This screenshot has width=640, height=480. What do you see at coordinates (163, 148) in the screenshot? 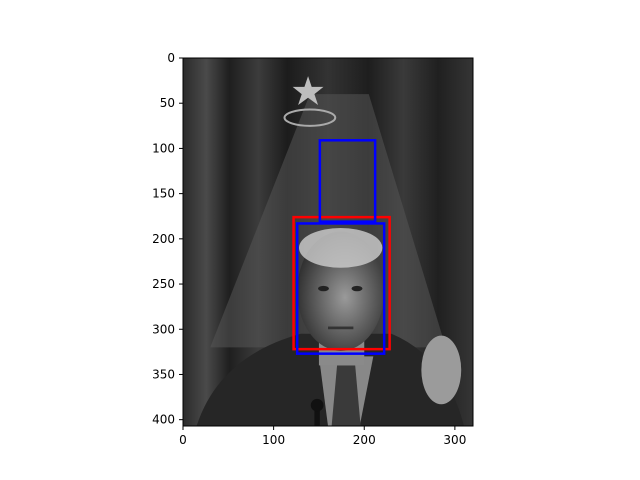
I see `y-tick-label: 100` at bounding box center [163, 148].